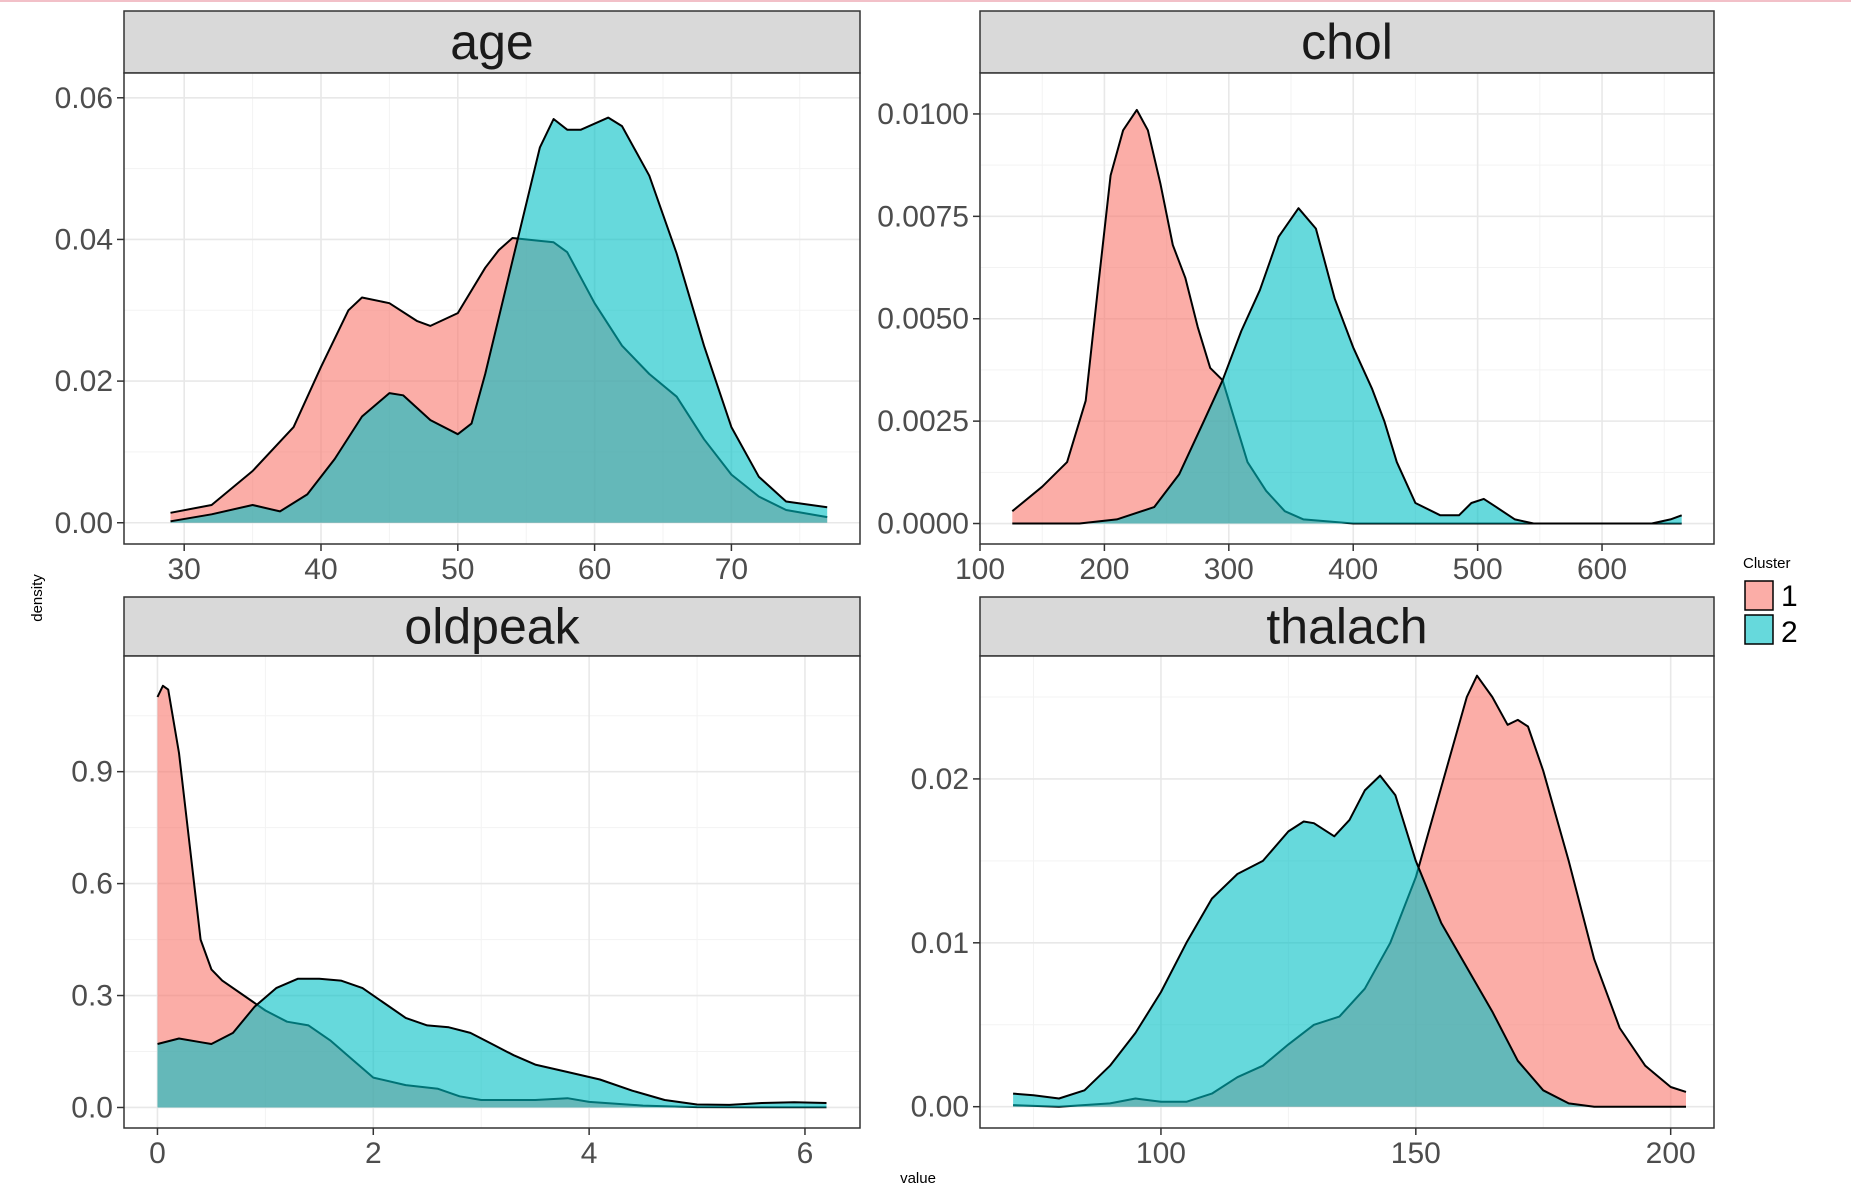 This screenshot has width=1851, height=1200. I want to click on y-tick-label: 0.0025, so click(923, 421).